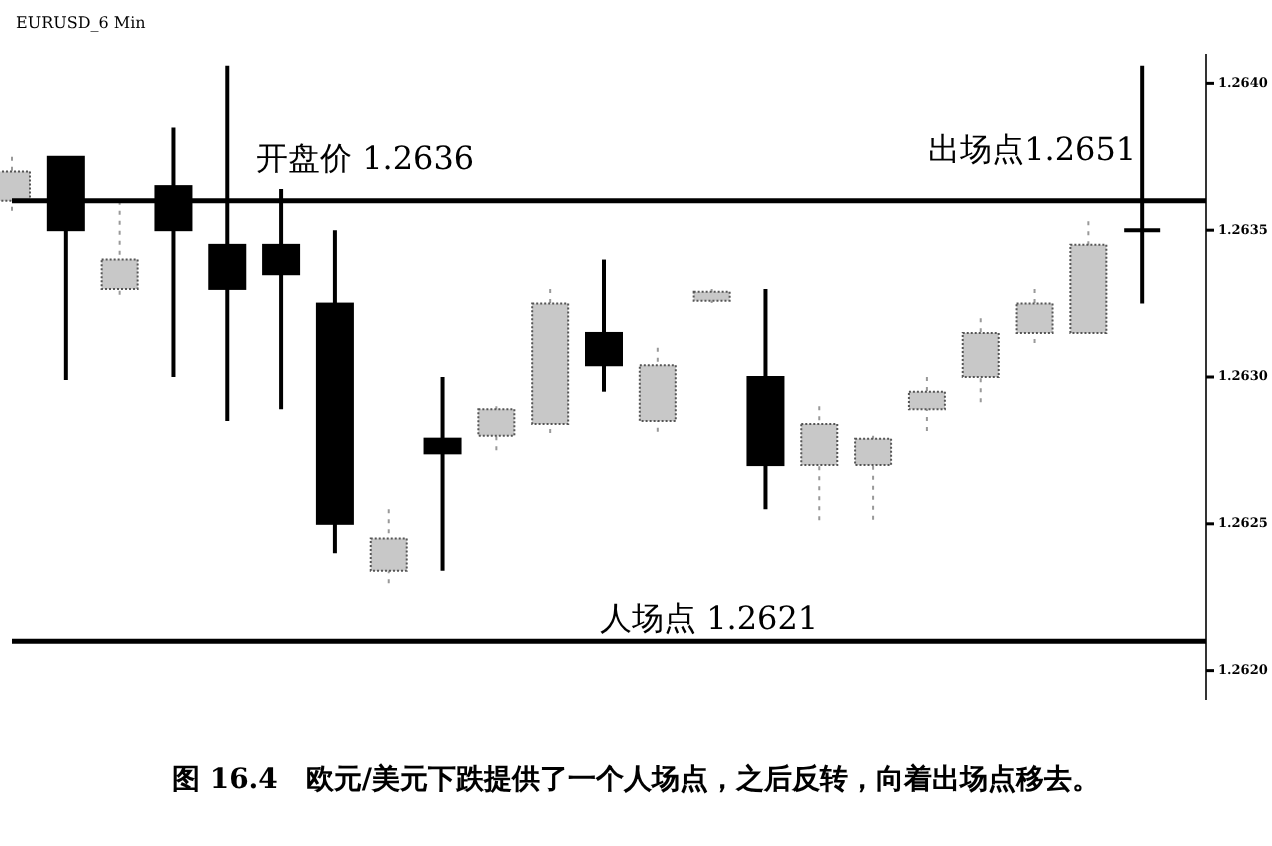 The width and height of the screenshot is (1272, 846). Describe the element at coordinates (709, 618) in the screenshot. I see `ref-line-label: 人场点 1.2621` at that location.